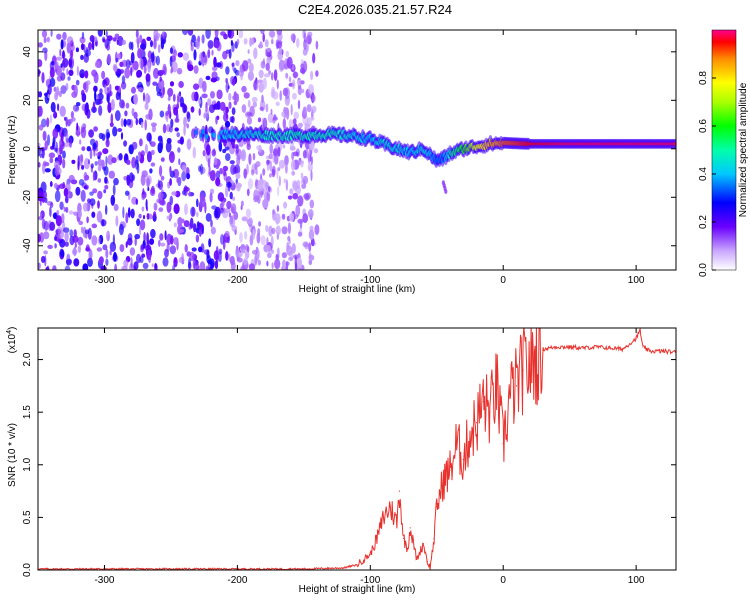 Image resolution: width=750 pixels, height=600 pixels. I want to click on spectrogram-xtick-label: -300, so click(104, 280).